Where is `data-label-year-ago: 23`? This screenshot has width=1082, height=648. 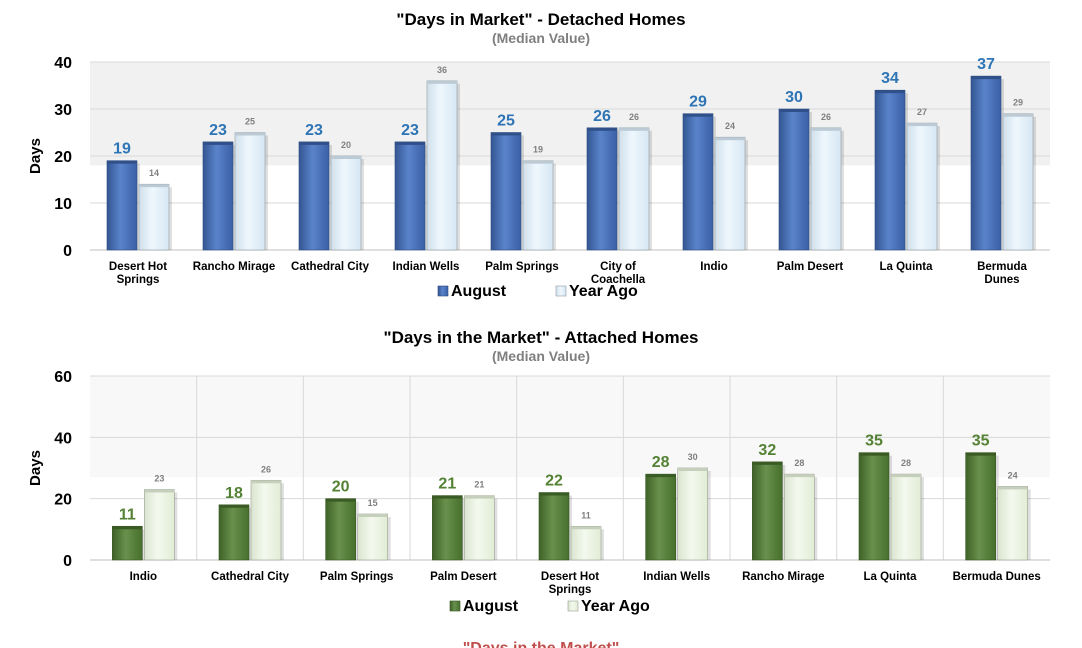 data-label-year-ago: 23 is located at coordinates (159, 478).